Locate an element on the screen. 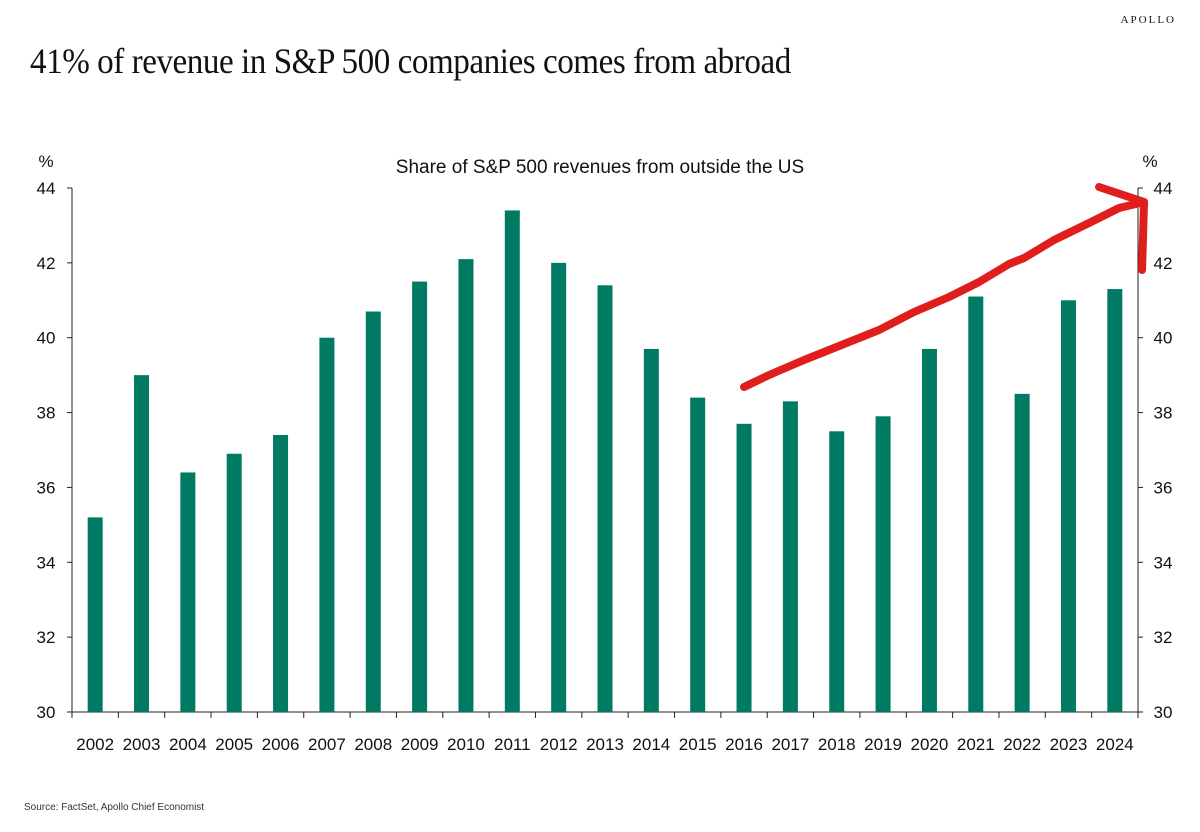  x-tick-label: 2018 is located at coordinates (837, 744).